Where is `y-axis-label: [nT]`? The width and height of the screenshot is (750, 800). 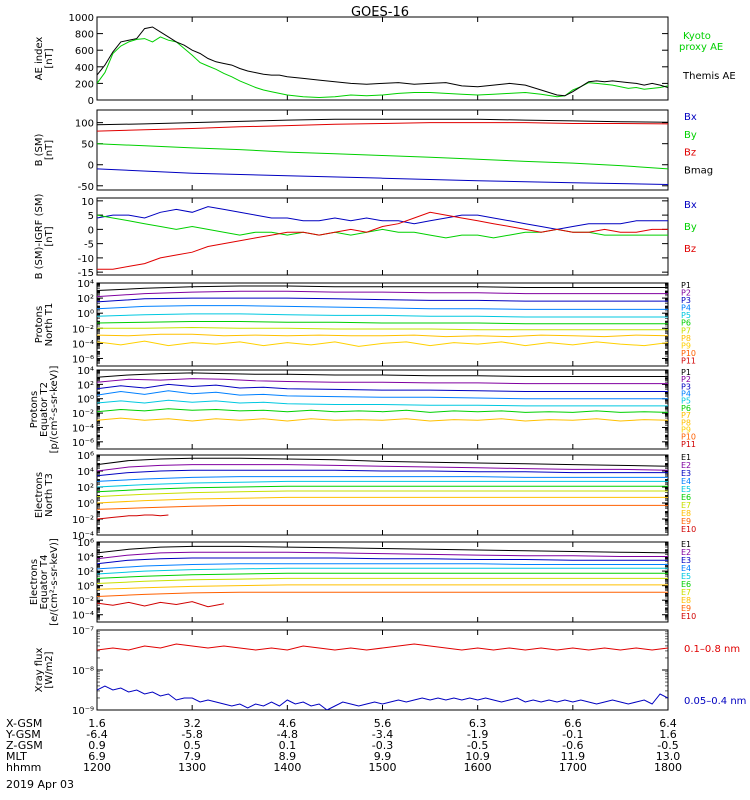 y-axis-label: [nT] is located at coordinates (49, 150).